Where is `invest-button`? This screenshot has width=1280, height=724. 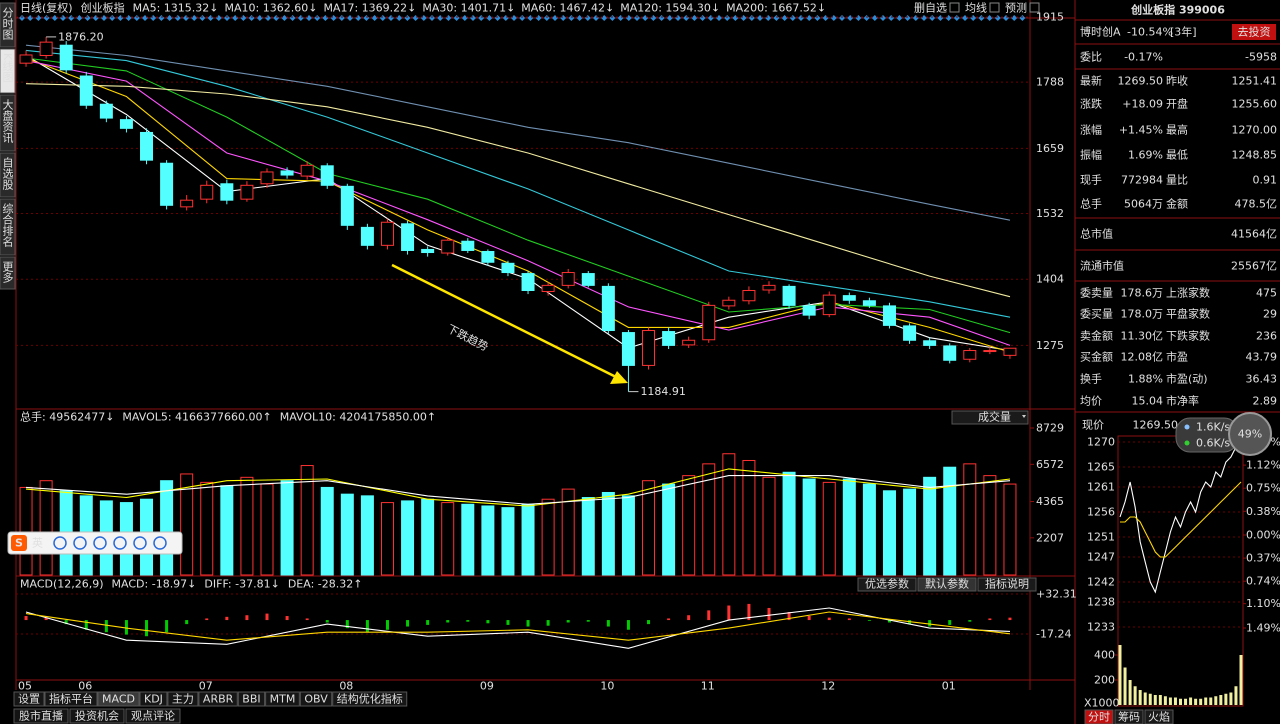
invest-button is located at coordinates (1254, 32).